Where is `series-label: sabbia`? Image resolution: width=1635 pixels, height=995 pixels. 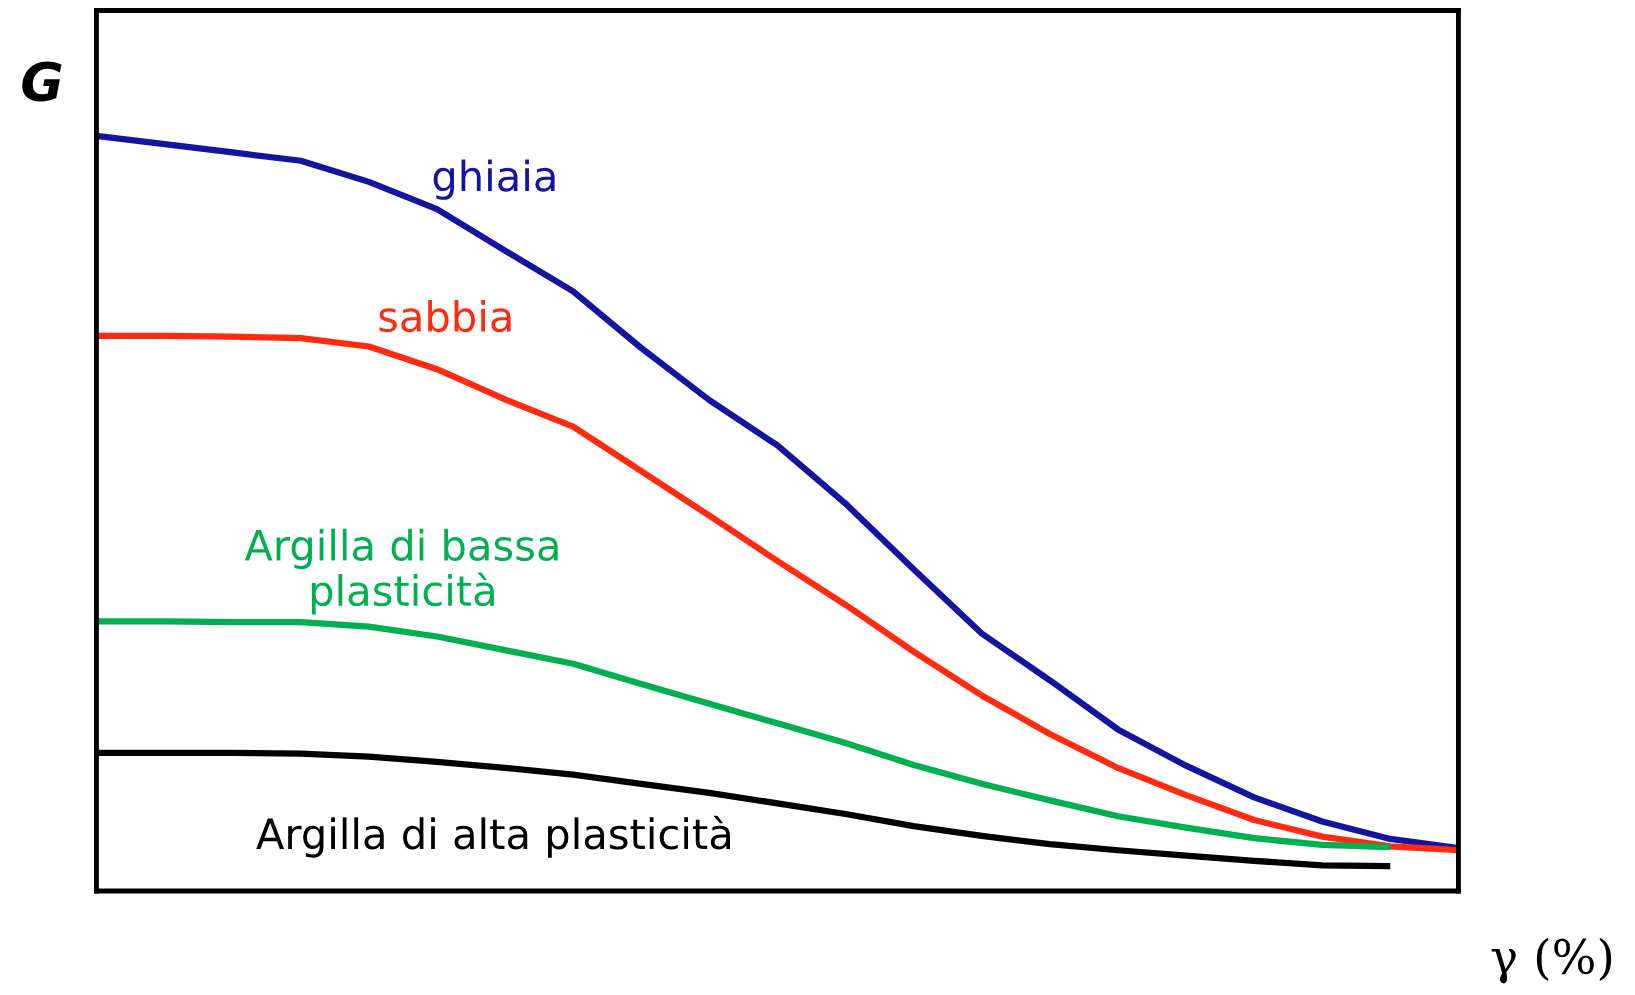 series-label: sabbia is located at coordinates (445, 316).